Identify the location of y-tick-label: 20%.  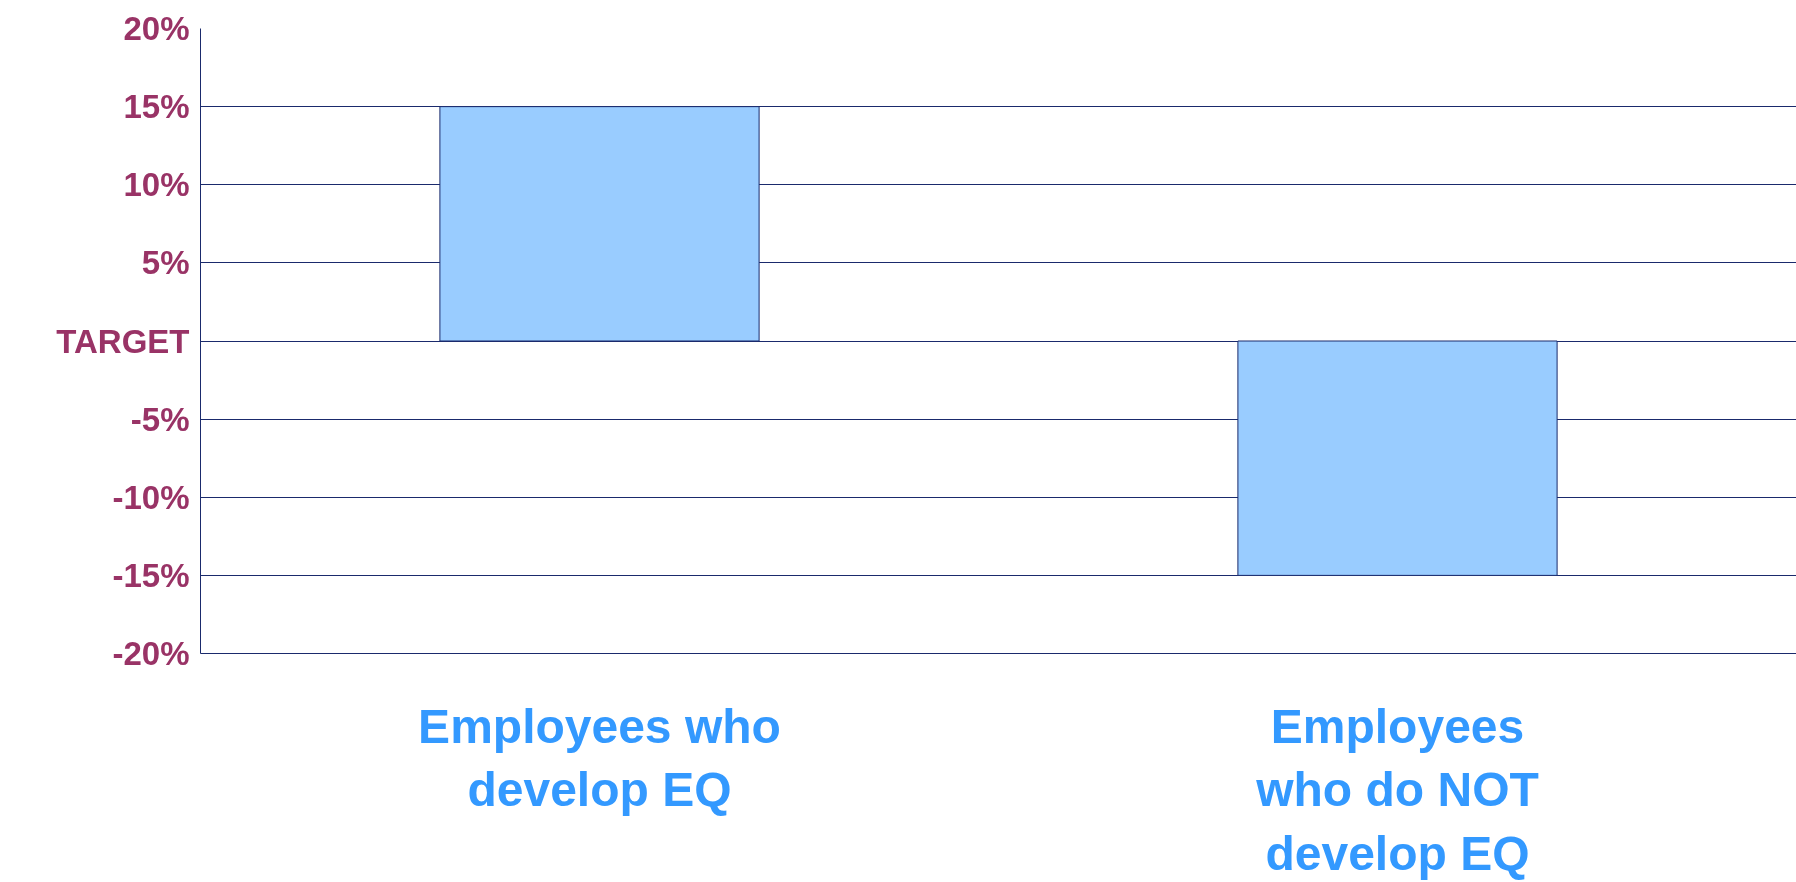
(156, 28).